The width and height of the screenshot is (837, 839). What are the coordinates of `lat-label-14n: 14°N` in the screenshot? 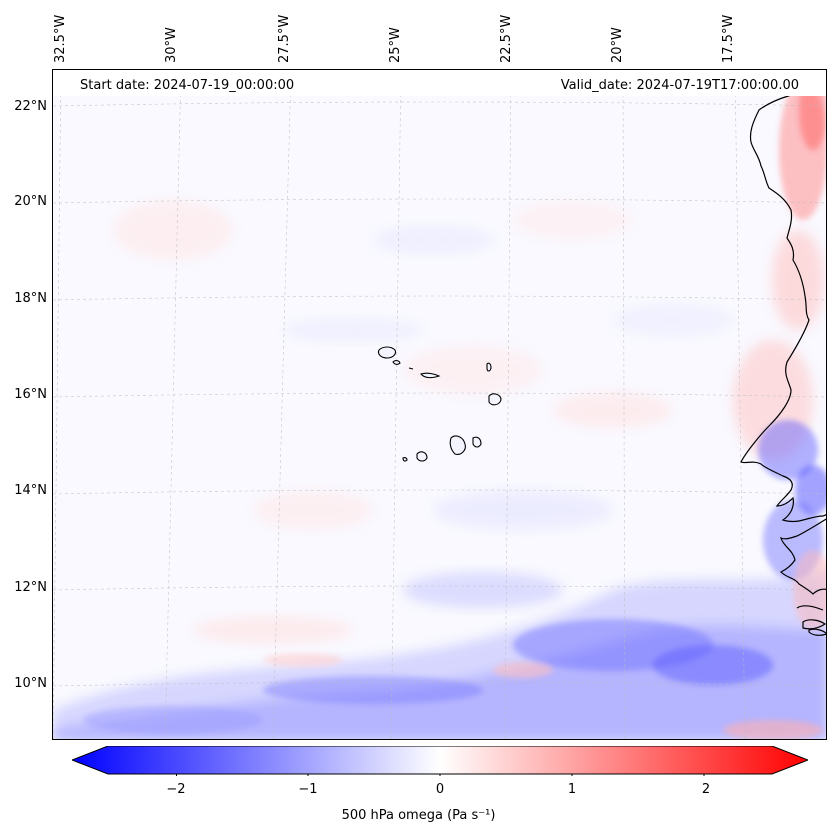 It's located at (30, 490).